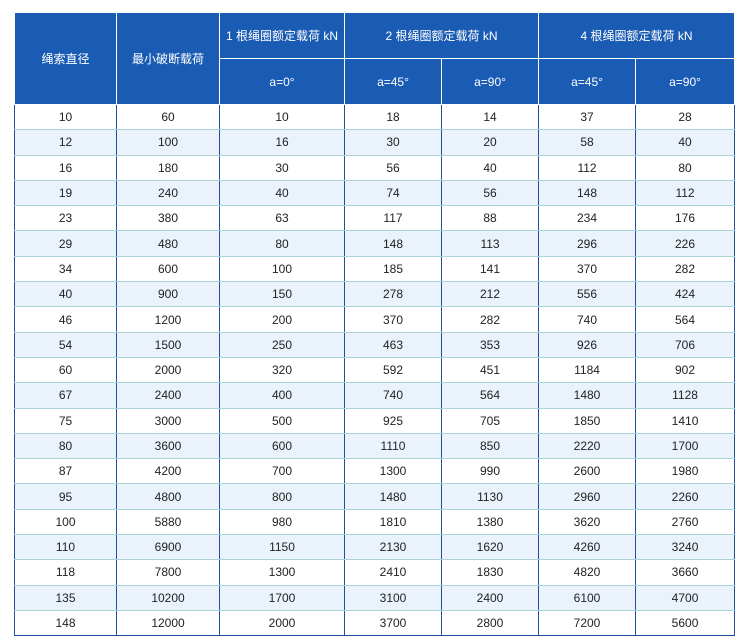  I want to click on table-row: 16 180 30 56 40 112 80, so click(375, 168).